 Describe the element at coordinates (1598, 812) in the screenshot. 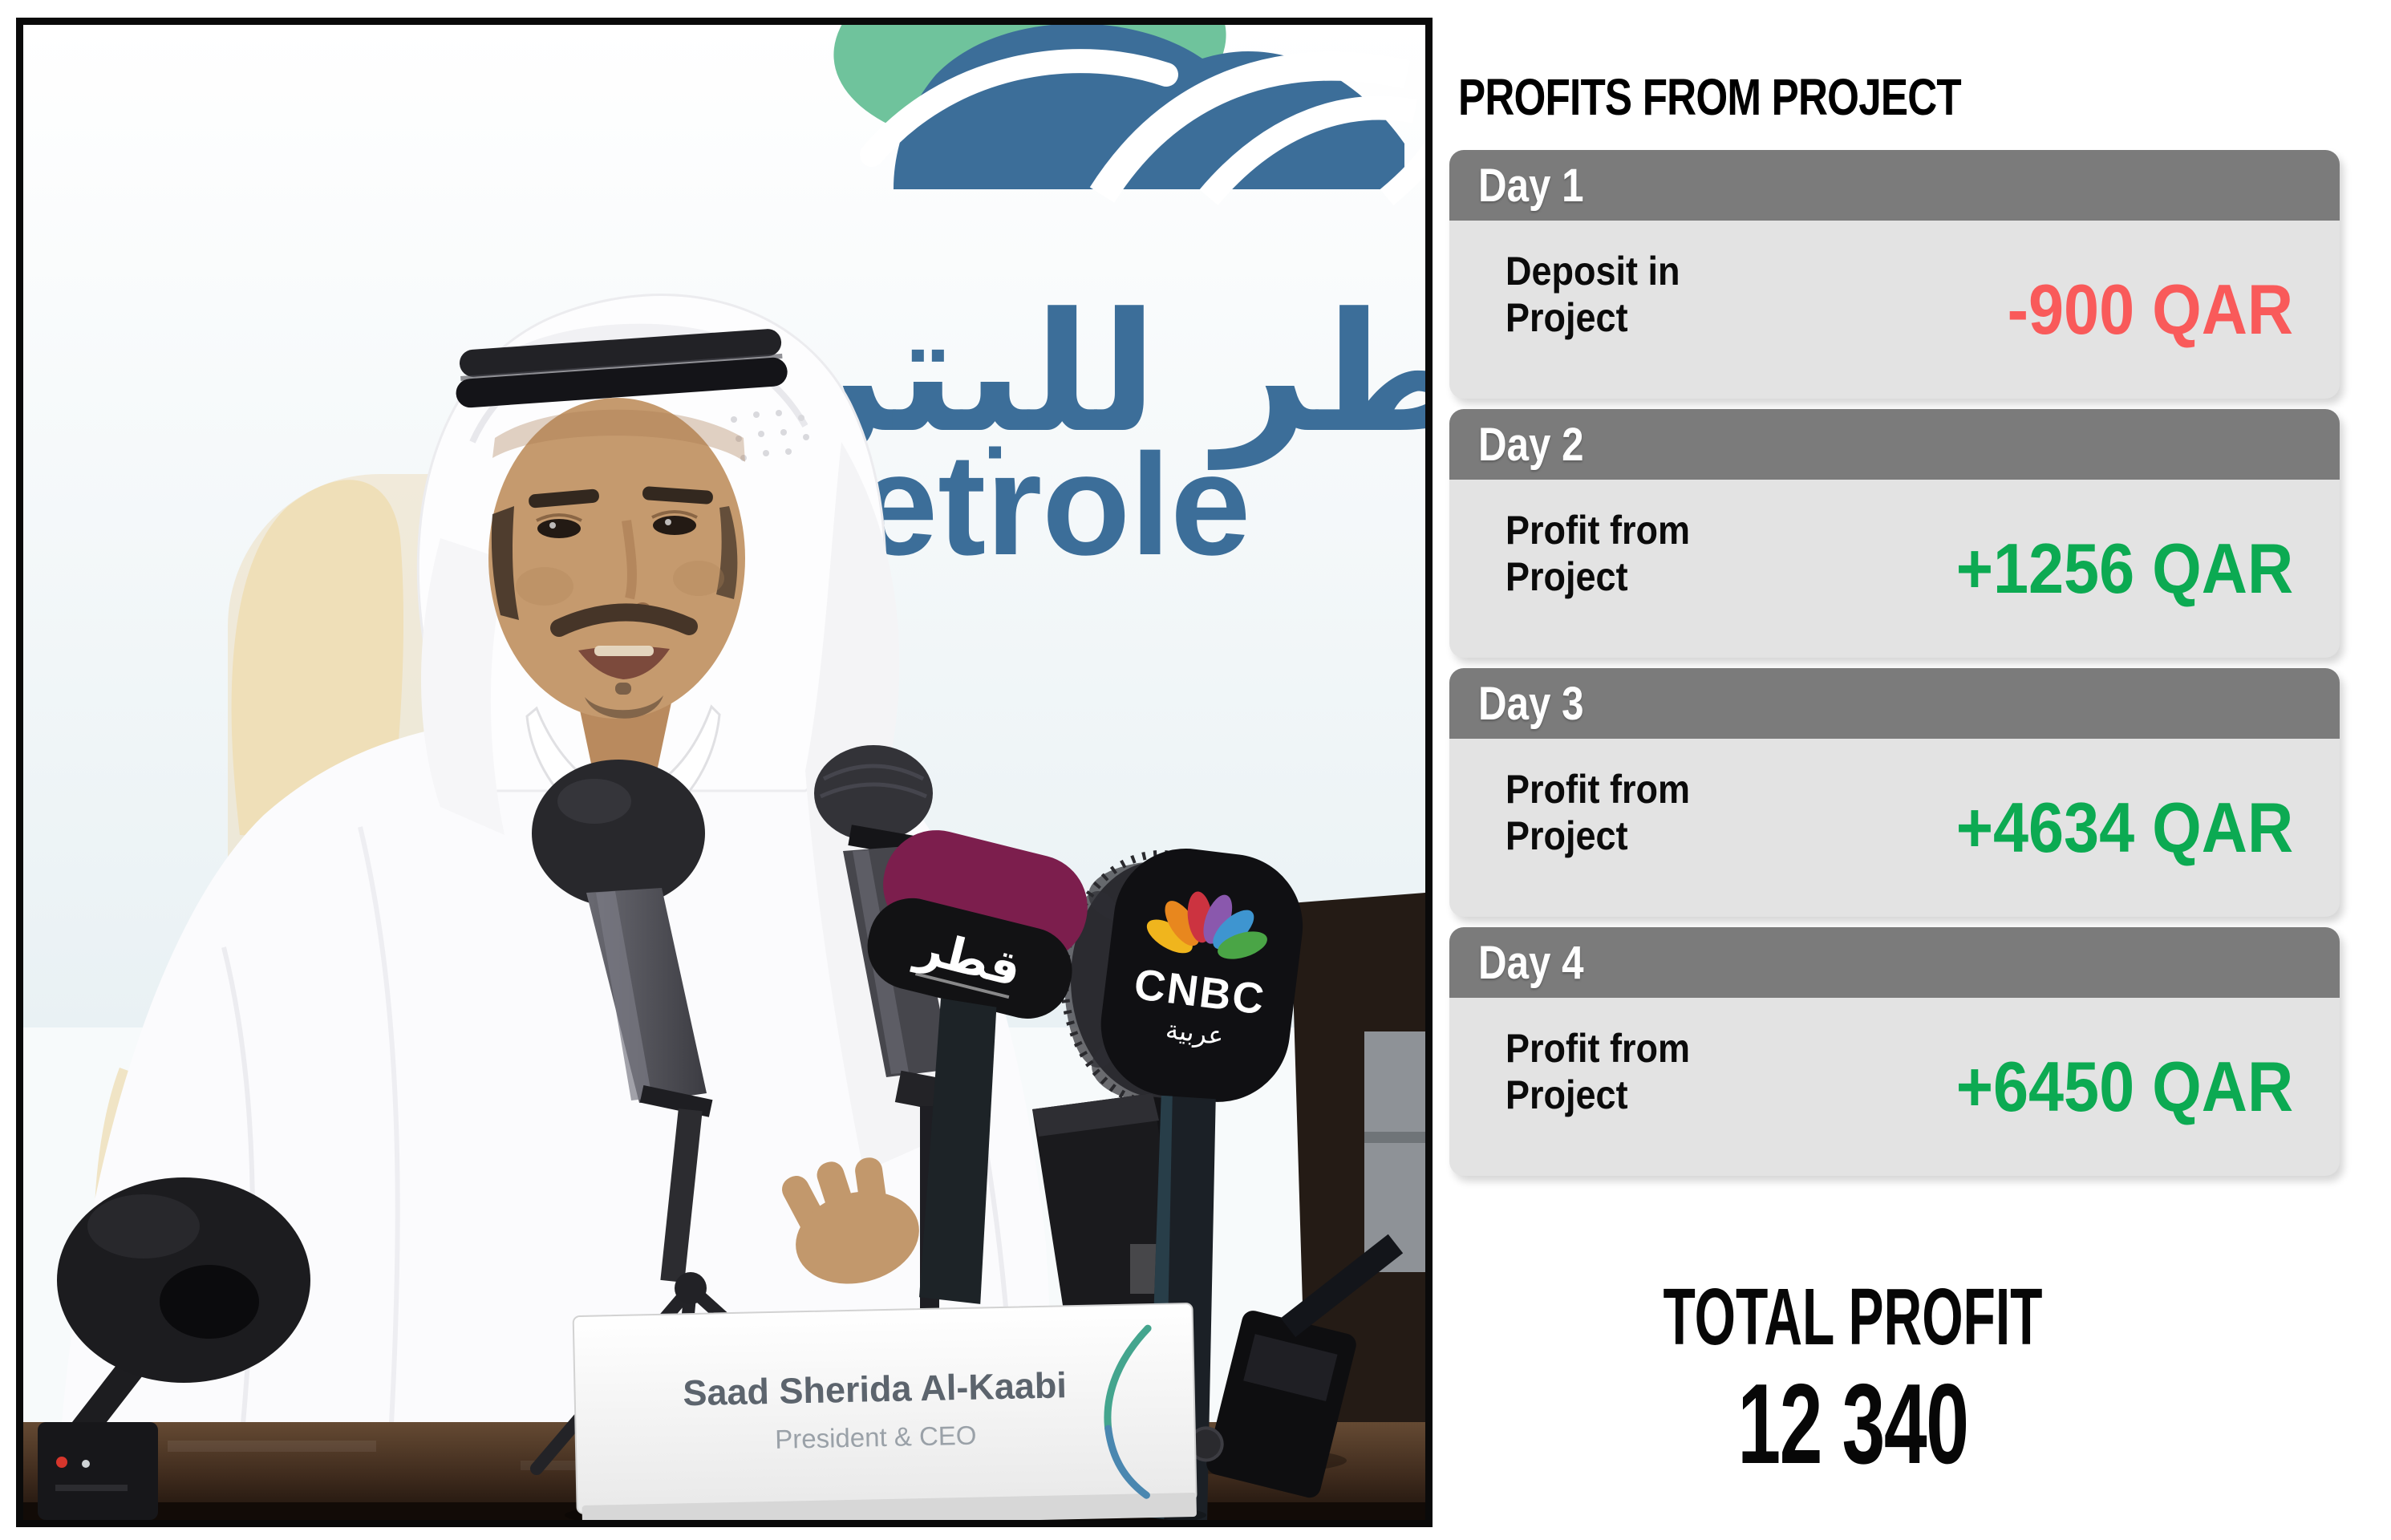

I see `day-card-3-label: Profit from Project` at that location.